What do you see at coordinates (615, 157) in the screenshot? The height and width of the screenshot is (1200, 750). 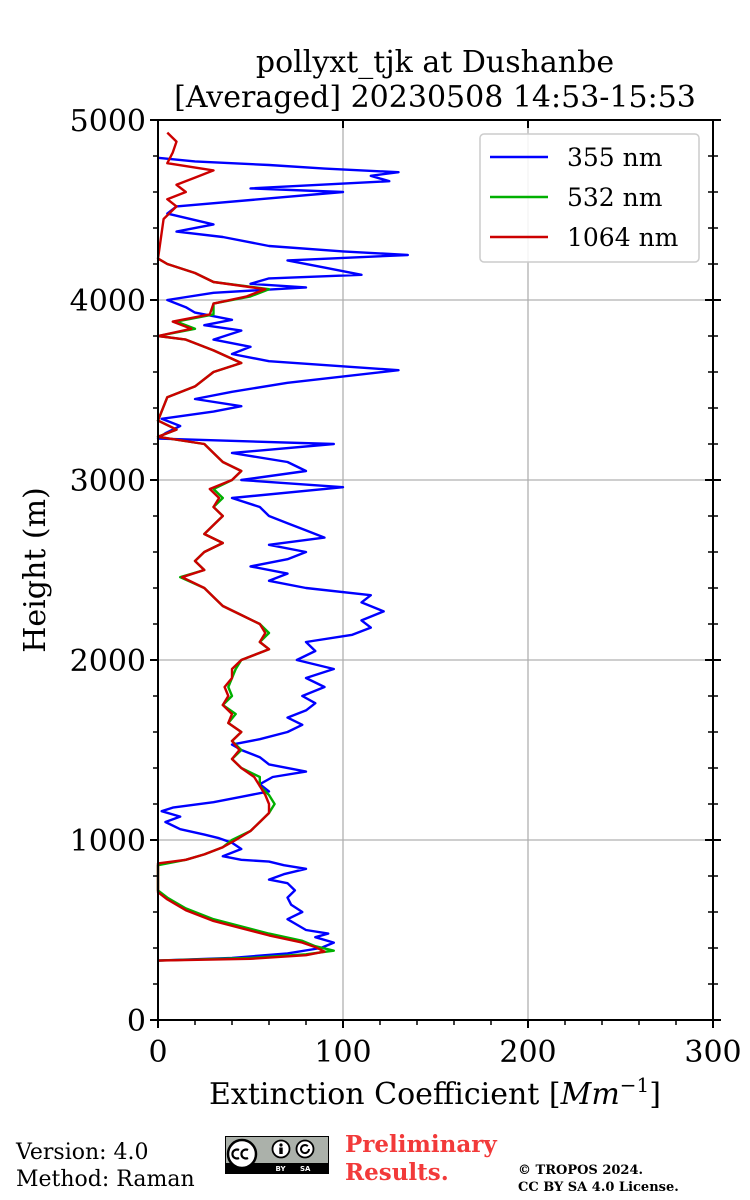 I see `legend-label: 355 nm` at bounding box center [615, 157].